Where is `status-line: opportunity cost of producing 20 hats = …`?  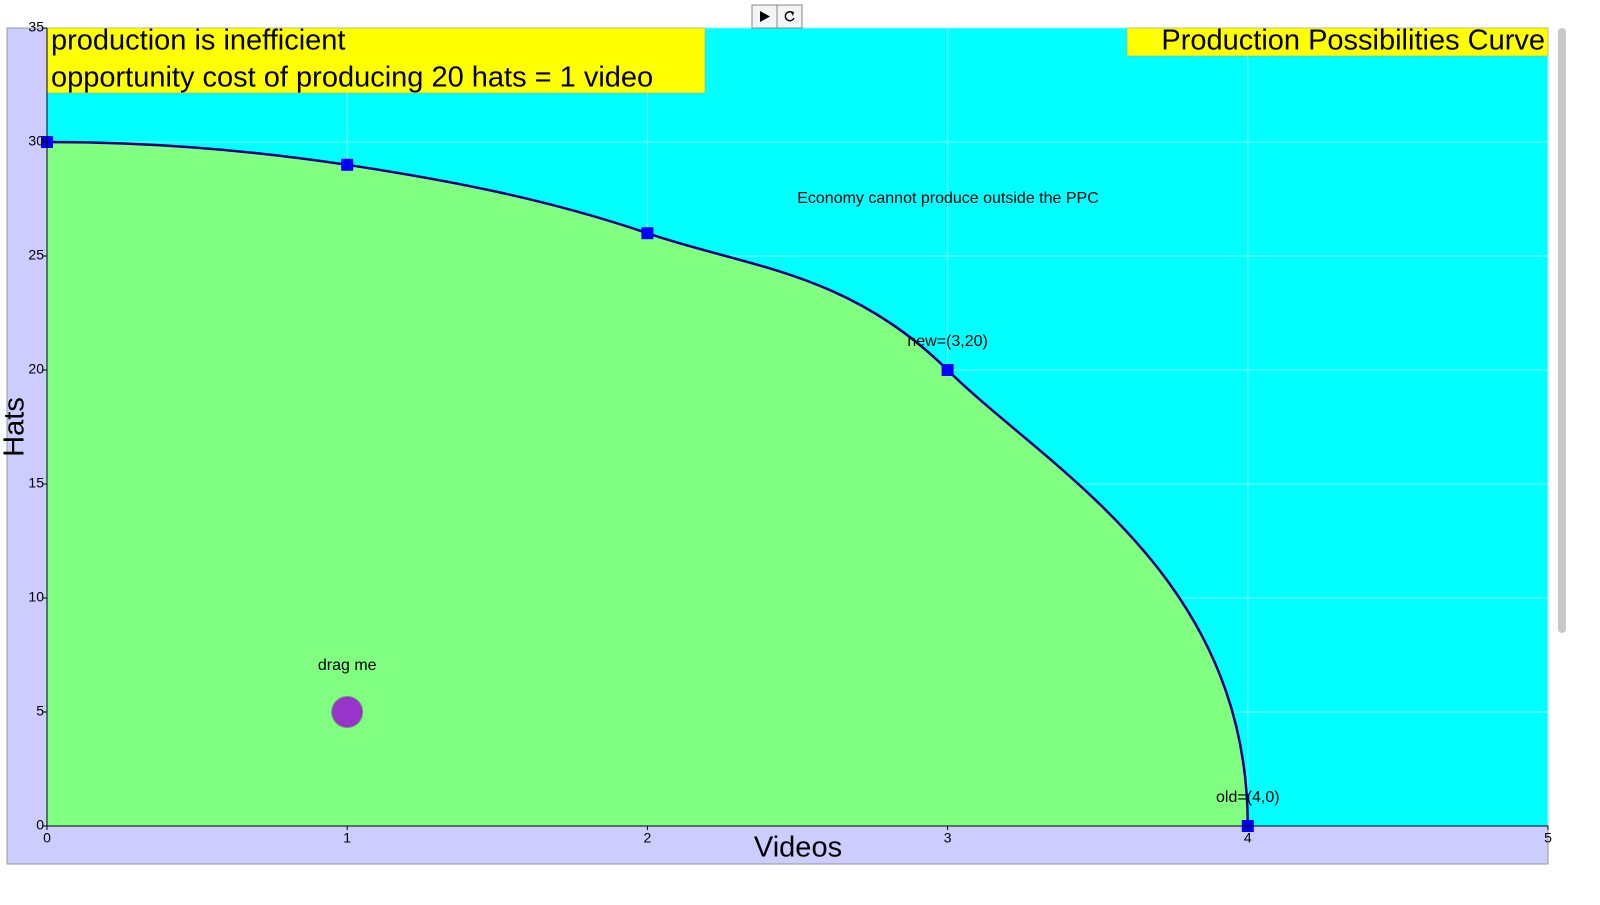
status-line: opportunity cost of producing 20 hats = … is located at coordinates (352, 78).